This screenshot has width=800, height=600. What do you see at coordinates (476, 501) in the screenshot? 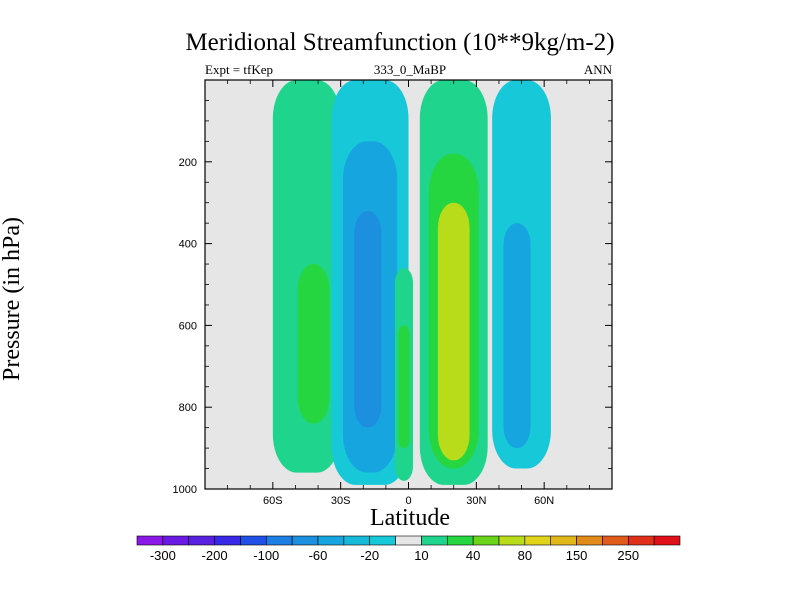
I see `x-tick-label: 30N` at bounding box center [476, 501].